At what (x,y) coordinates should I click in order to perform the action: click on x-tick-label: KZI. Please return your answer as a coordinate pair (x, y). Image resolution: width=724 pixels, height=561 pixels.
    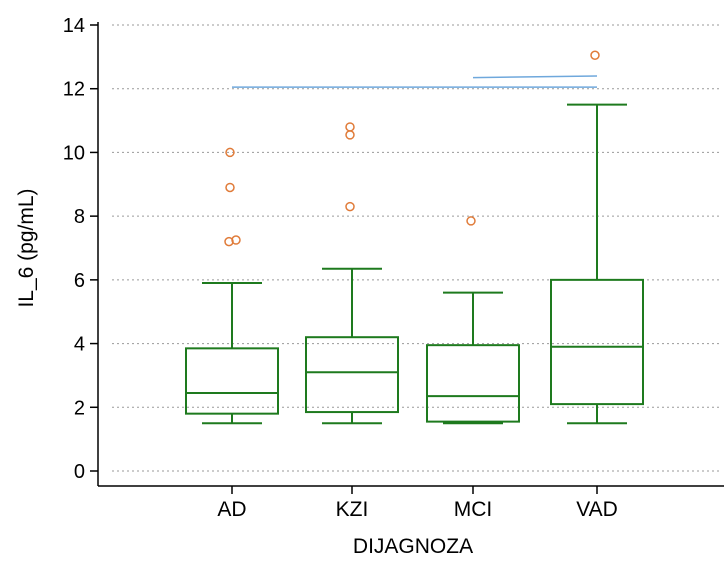
    Looking at the image, I should click on (352, 509).